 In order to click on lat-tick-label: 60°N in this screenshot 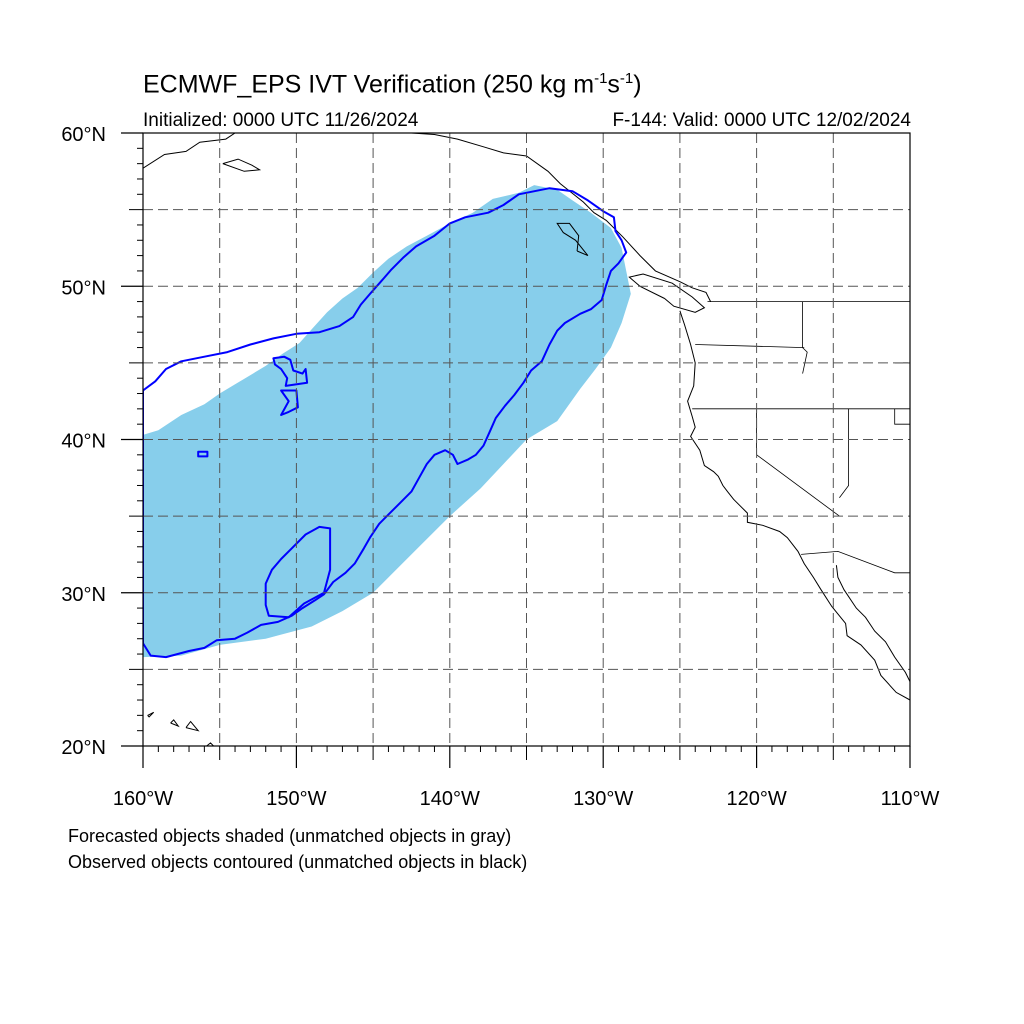, I will do `click(83, 135)`.